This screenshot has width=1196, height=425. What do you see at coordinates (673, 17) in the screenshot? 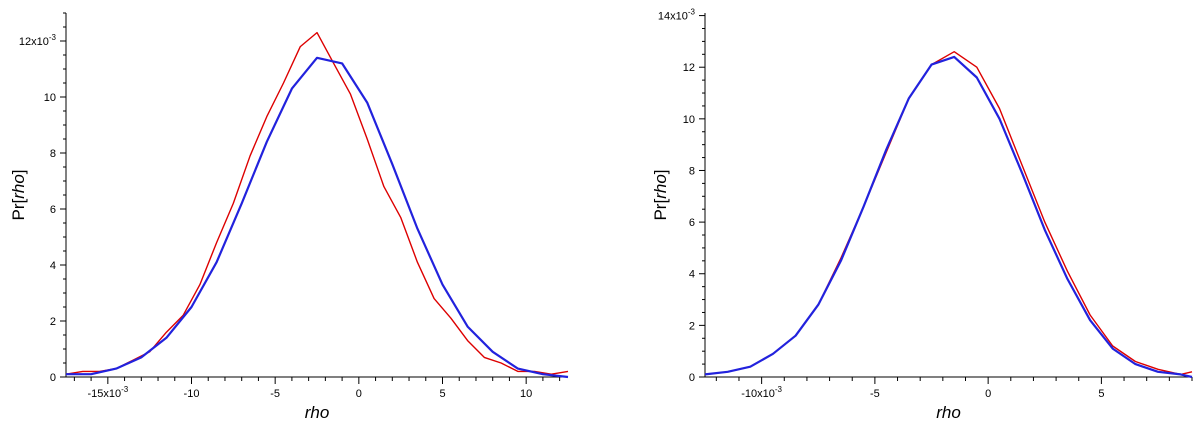
I see `y-tick-label-main: 14x10` at bounding box center [673, 17].